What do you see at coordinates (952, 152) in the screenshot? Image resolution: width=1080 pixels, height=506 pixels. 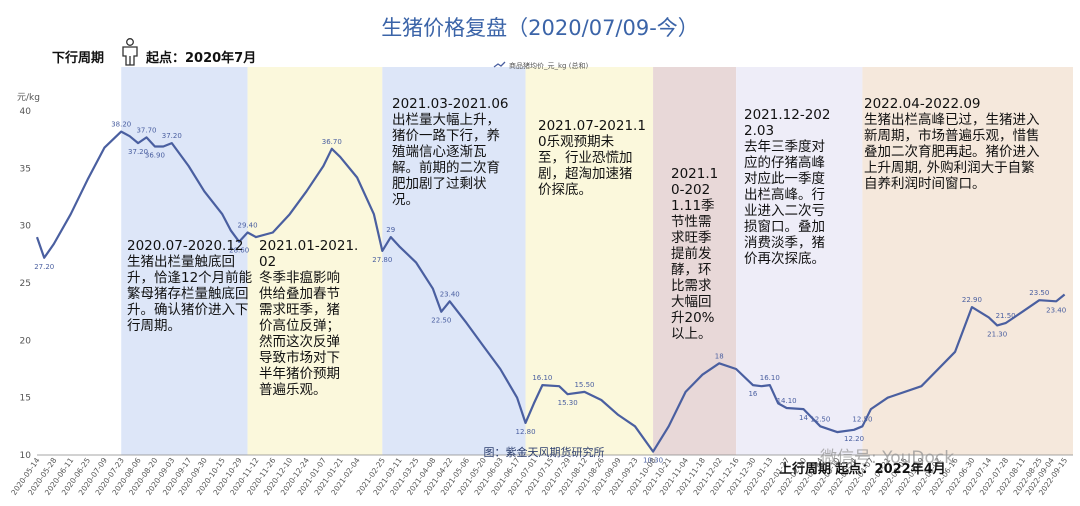 I see `annotation-line: 叠加二次育肥再起。猪价进入` at bounding box center [952, 152].